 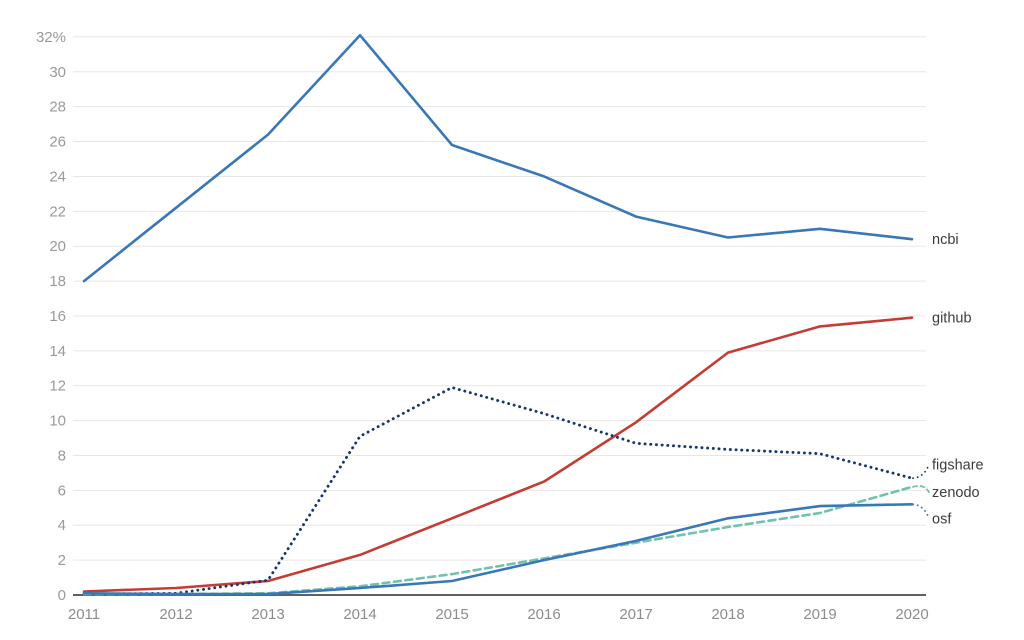 I want to click on x-tick-label: 2013, so click(x=267, y=614).